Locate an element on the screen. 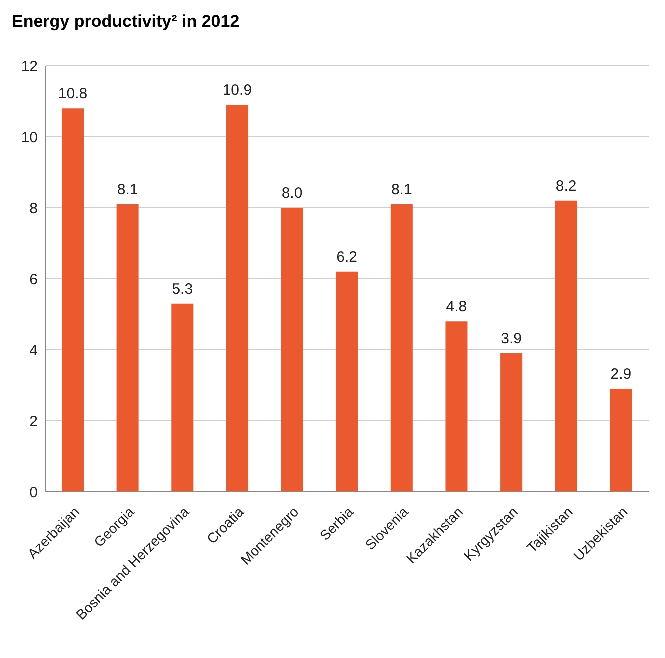  y-tick-label: 6 is located at coordinates (34, 279).